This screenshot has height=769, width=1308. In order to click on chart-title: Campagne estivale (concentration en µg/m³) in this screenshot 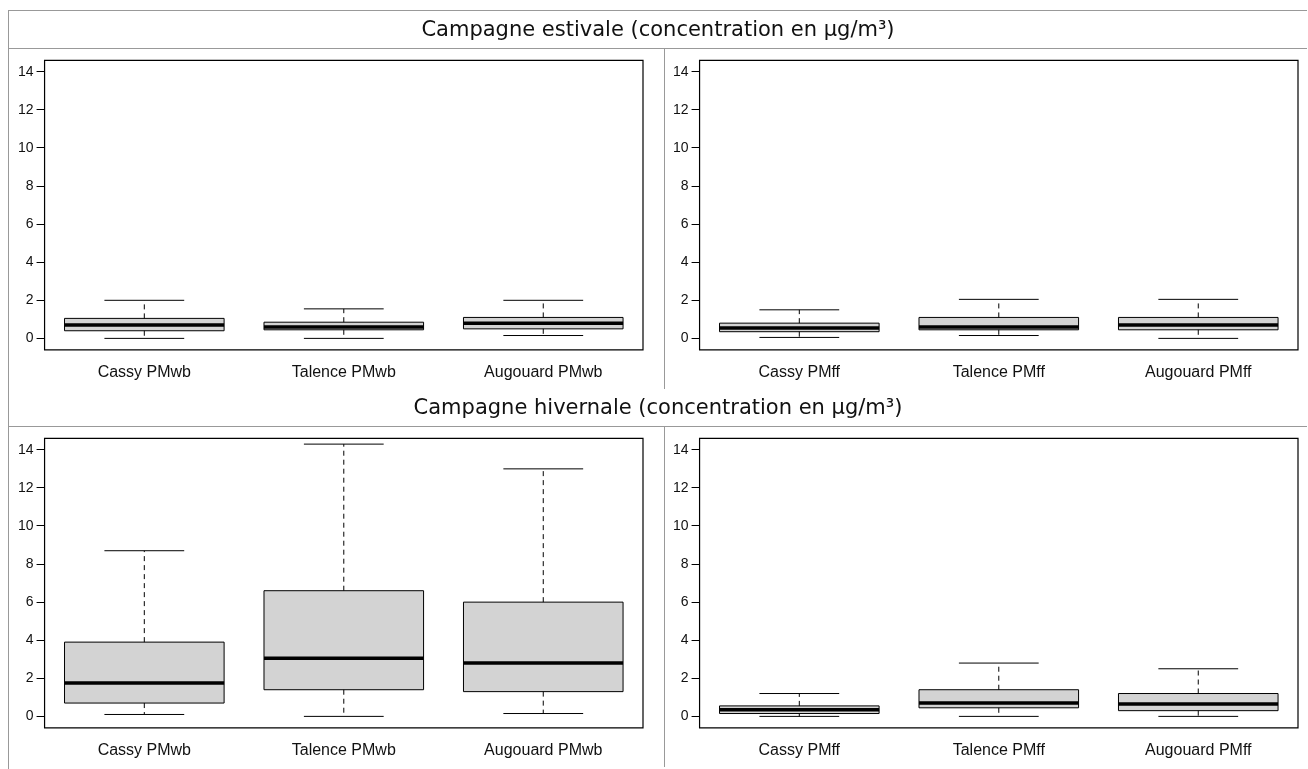, I will do `click(658, 30)`.